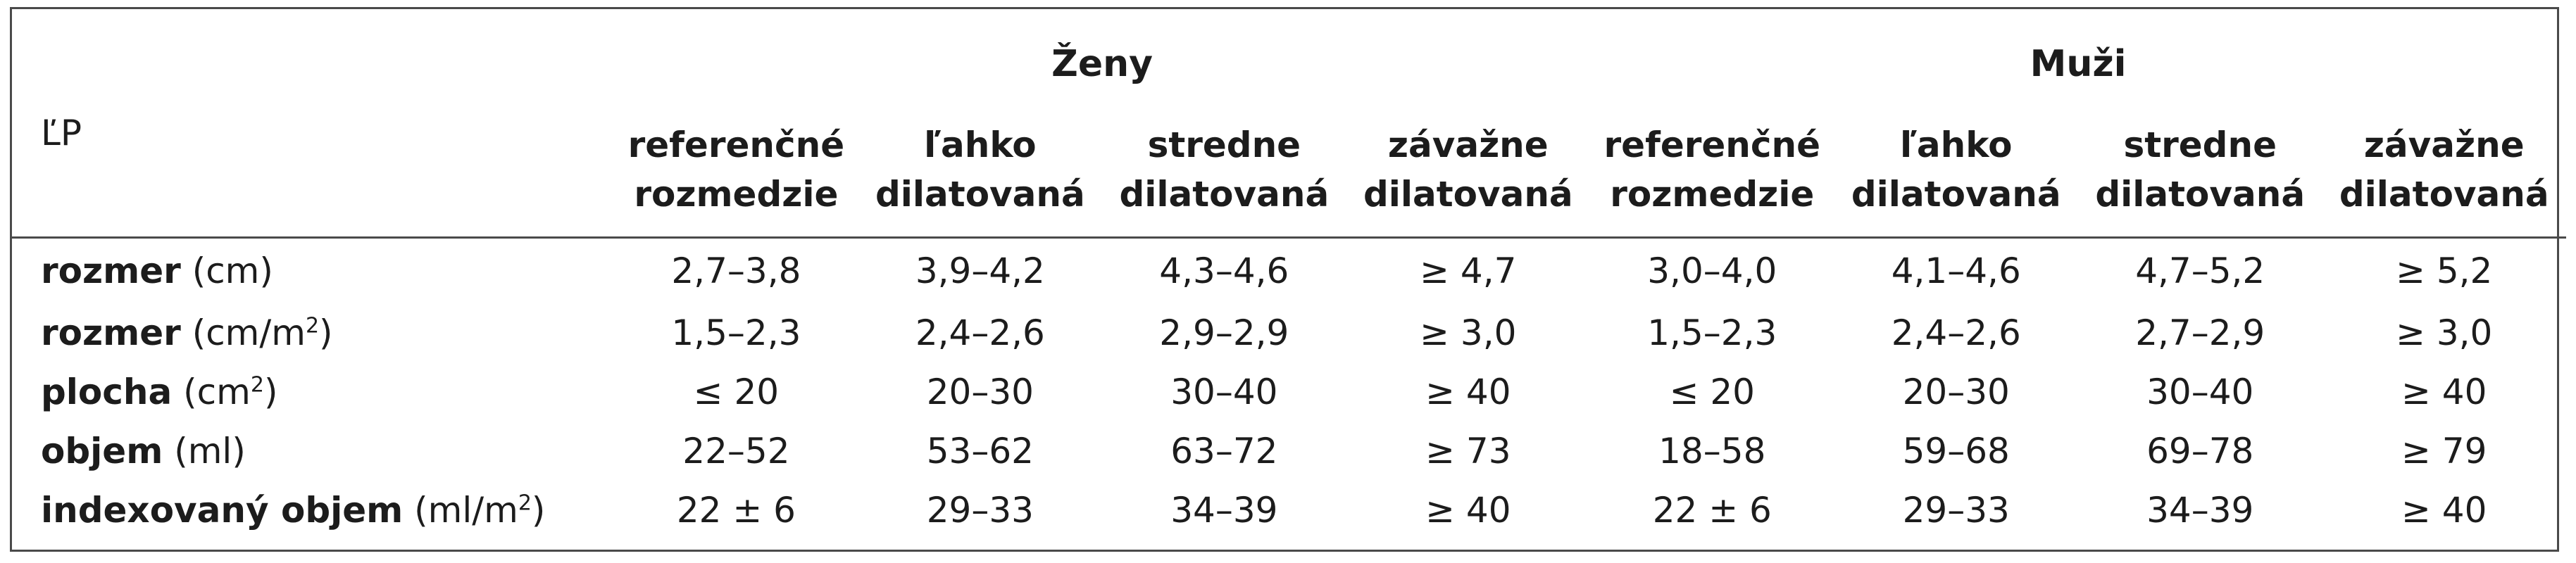 This screenshot has width=2576, height=563. Describe the element at coordinates (1102, 64) in the screenshot. I see `group-header-women: Ženy` at that location.